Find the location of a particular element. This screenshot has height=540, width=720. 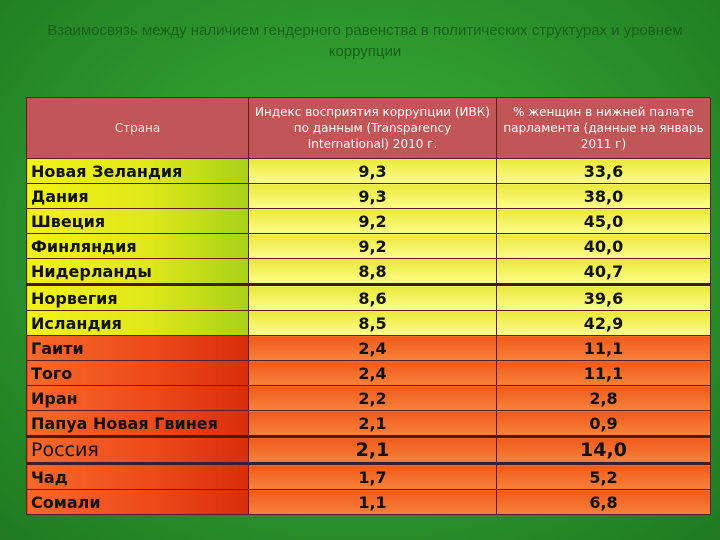

table-row: Дания 9,3 38,0 is located at coordinates (368, 196).